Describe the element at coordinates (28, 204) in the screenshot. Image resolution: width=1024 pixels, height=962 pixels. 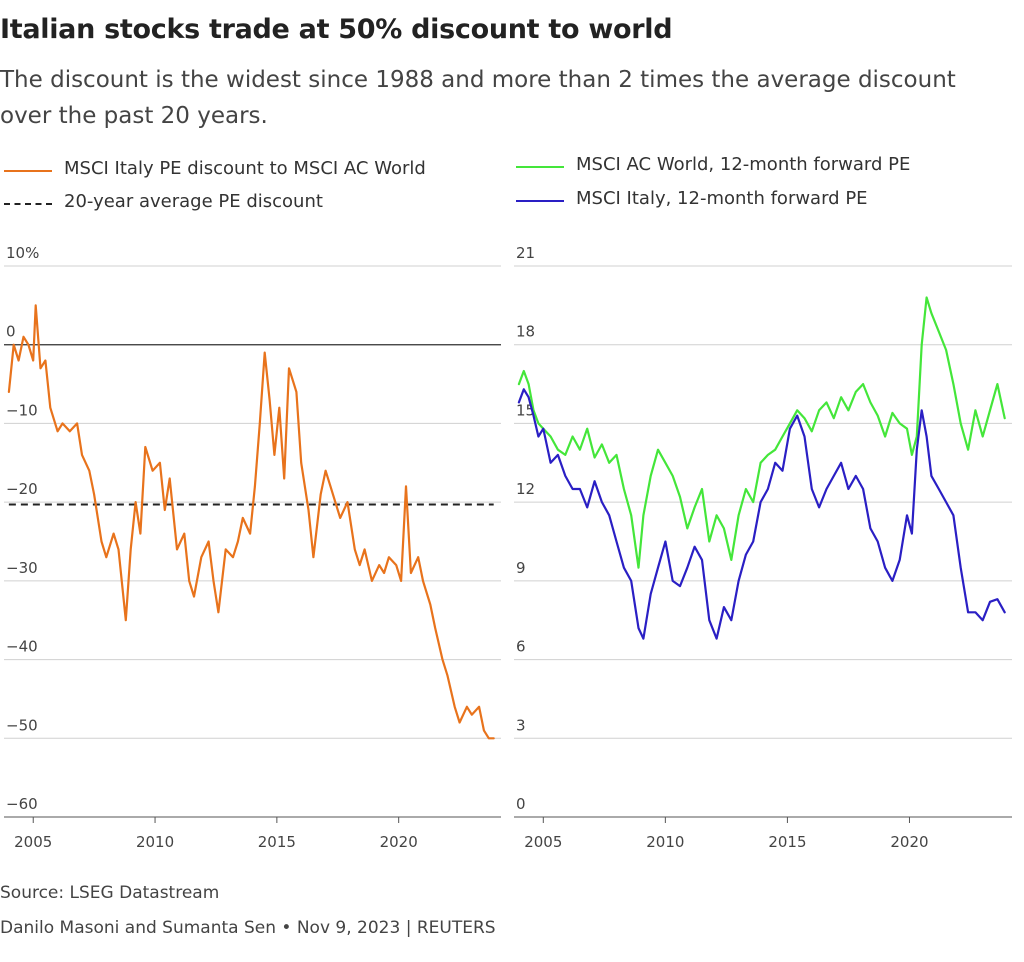
I see `legend-swatch-average-discount` at that location.